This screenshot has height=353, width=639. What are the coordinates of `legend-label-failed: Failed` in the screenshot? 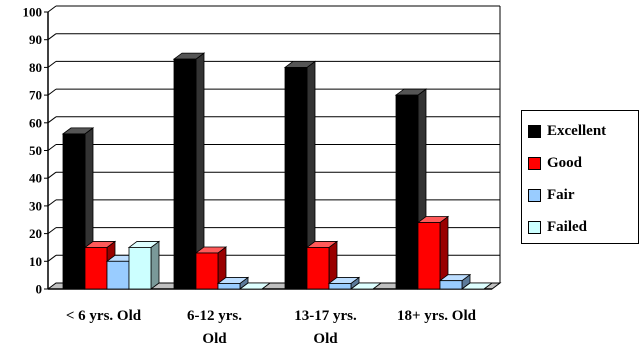 It's located at (567, 226).